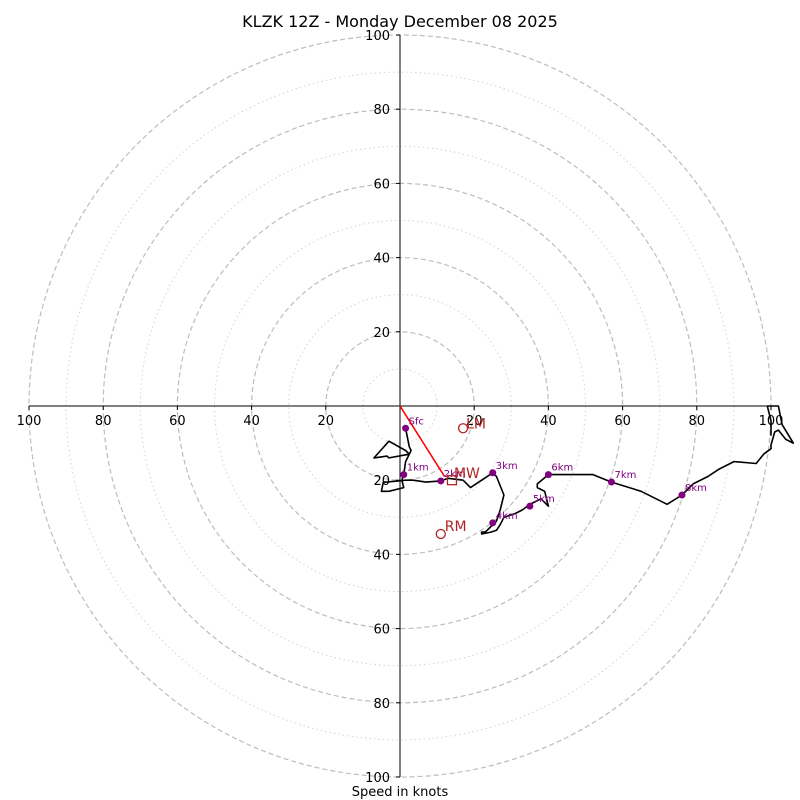 Image resolution: width=800 pixels, height=800 pixels. I want to click on height-marker-1km: 1km, so click(414, 471).